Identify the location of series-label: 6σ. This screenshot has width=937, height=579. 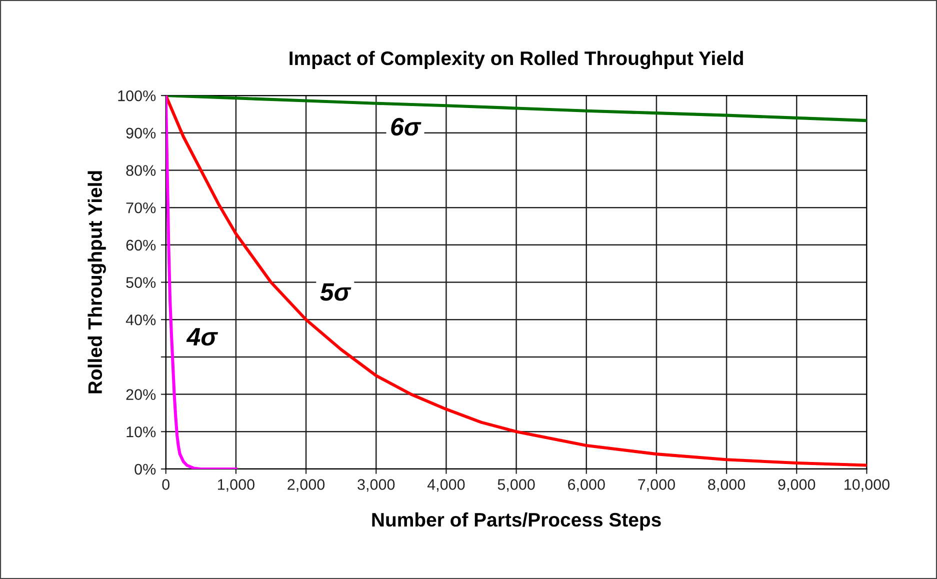
(406, 127).